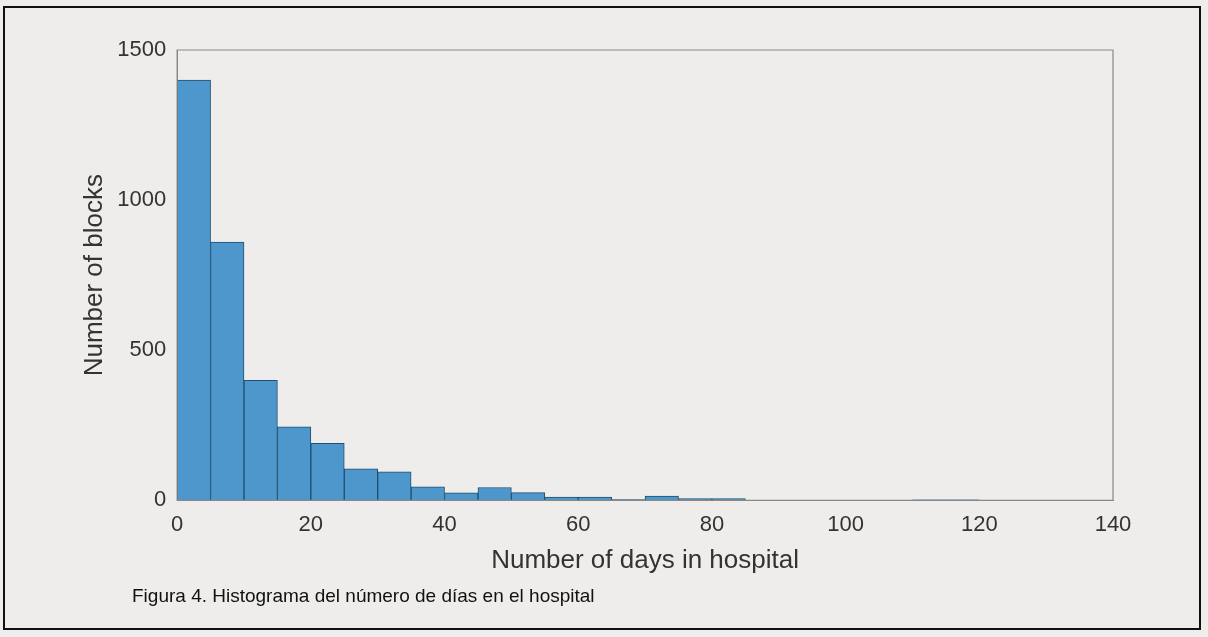 This screenshot has height=637, width=1208. Describe the element at coordinates (979, 523) in the screenshot. I see `x-tick-label: 120` at that location.